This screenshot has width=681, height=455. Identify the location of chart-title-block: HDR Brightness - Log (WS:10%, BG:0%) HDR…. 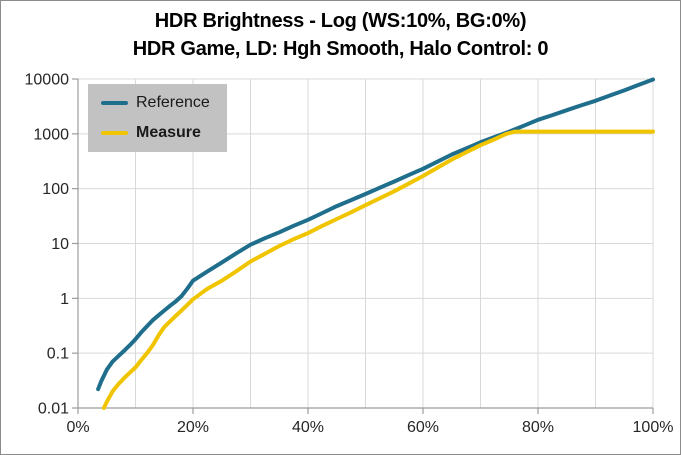
(340, 35).